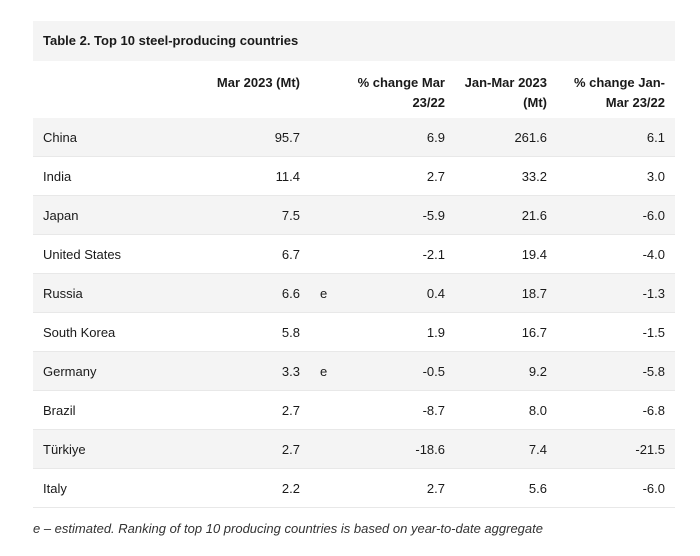 The image size is (700, 556). What do you see at coordinates (653, 254) in the screenshot?
I see `change-ytd-value: -4.0` at bounding box center [653, 254].